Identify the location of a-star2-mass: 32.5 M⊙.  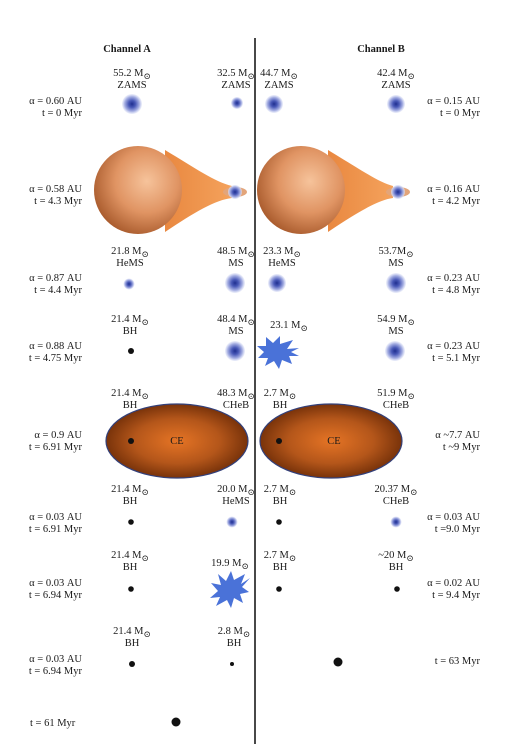
(236, 75).